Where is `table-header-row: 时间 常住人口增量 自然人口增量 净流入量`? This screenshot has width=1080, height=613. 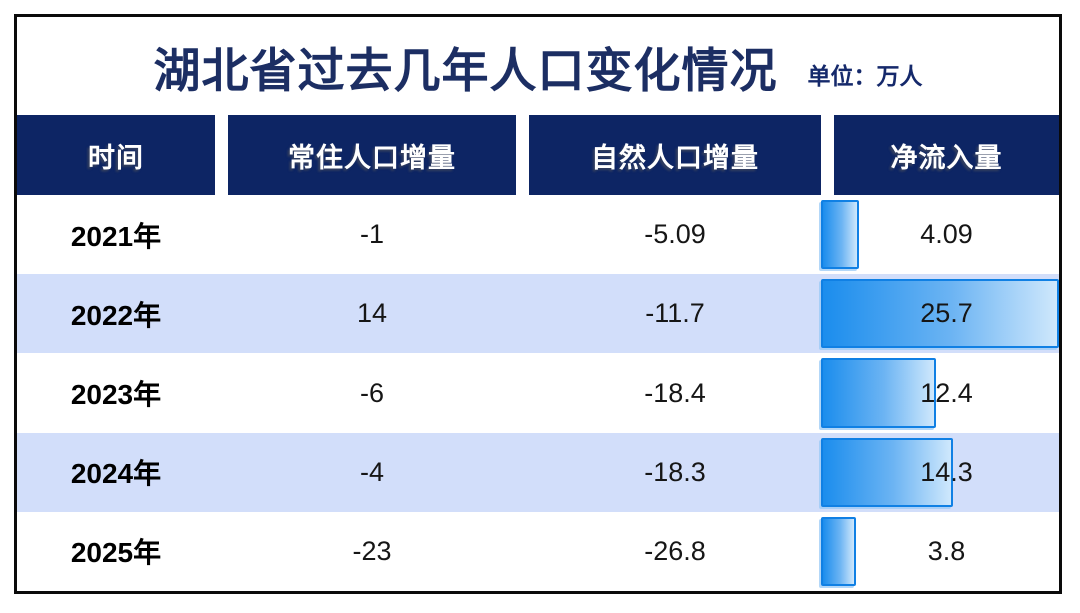 table-header-row: 时间 常住人口增量 自然人口增量 净流入量 is located at coordinates (538, 155).